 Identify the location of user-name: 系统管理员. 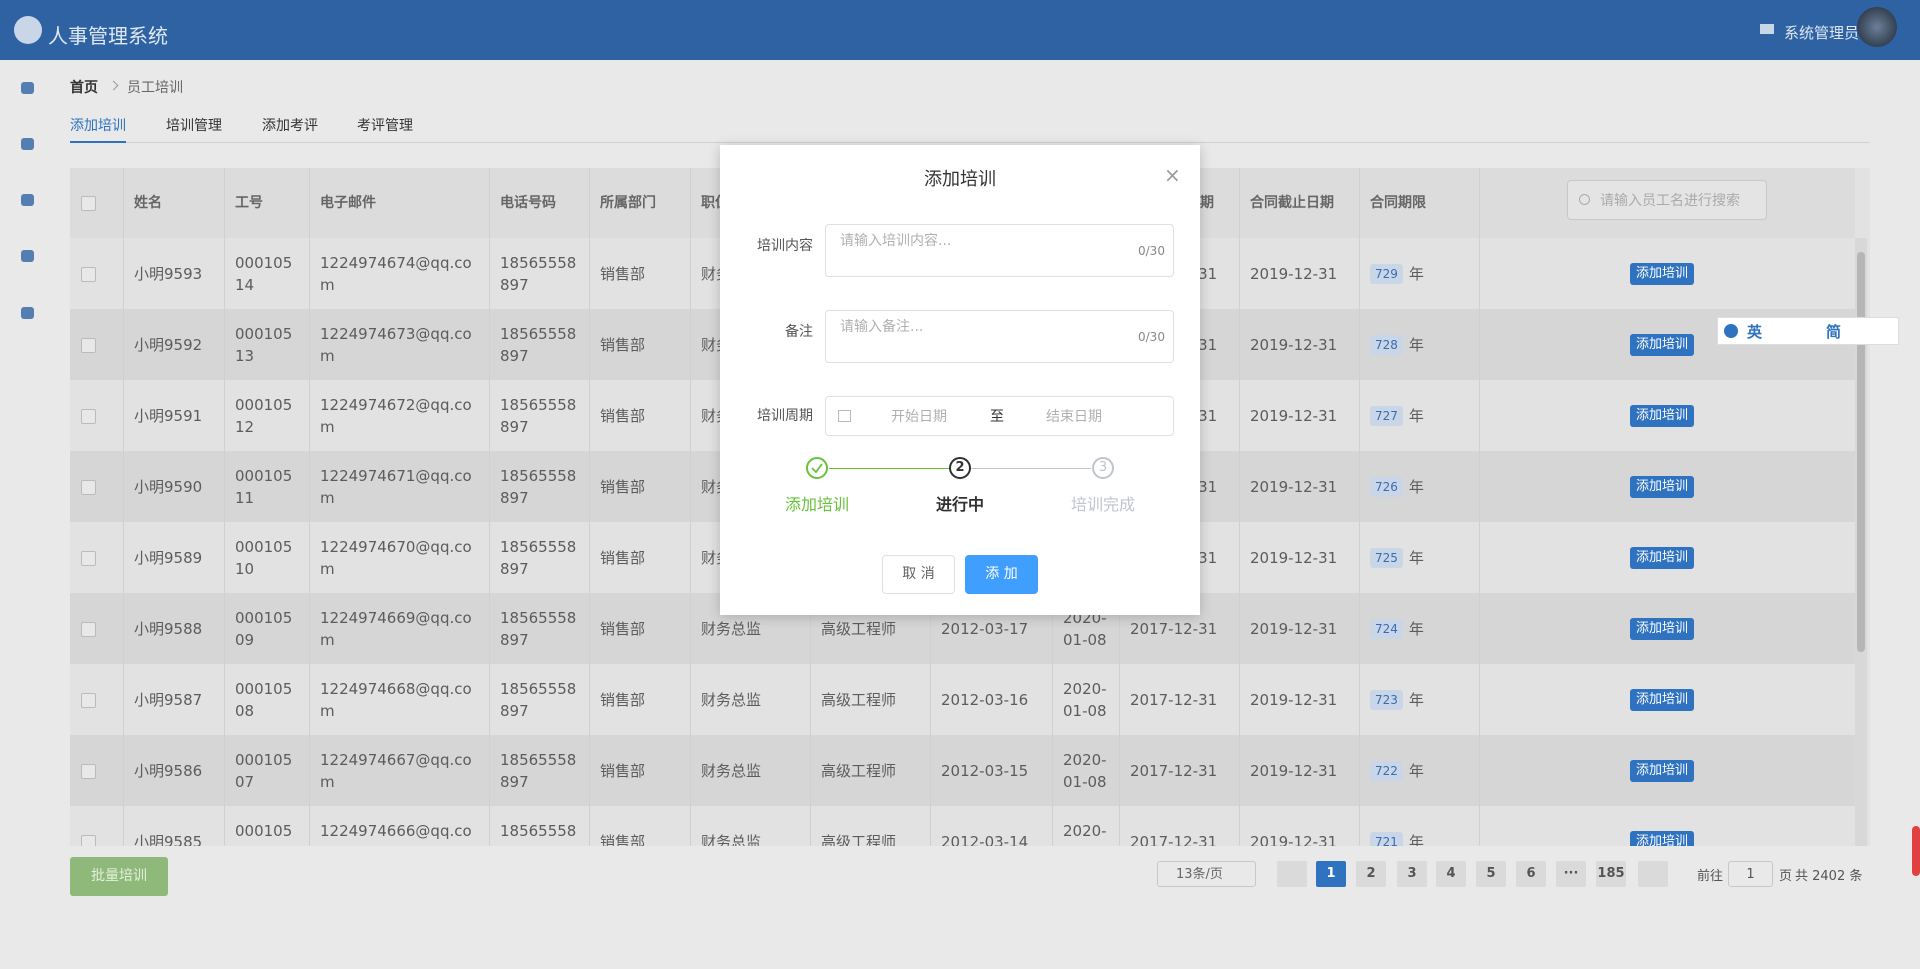
(1822, 33).